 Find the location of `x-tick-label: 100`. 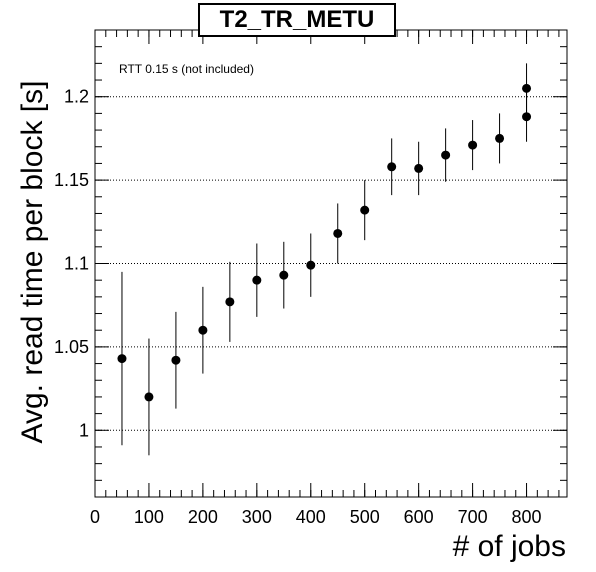

x-tick-label: 100 is located at coordinates (149, 517).